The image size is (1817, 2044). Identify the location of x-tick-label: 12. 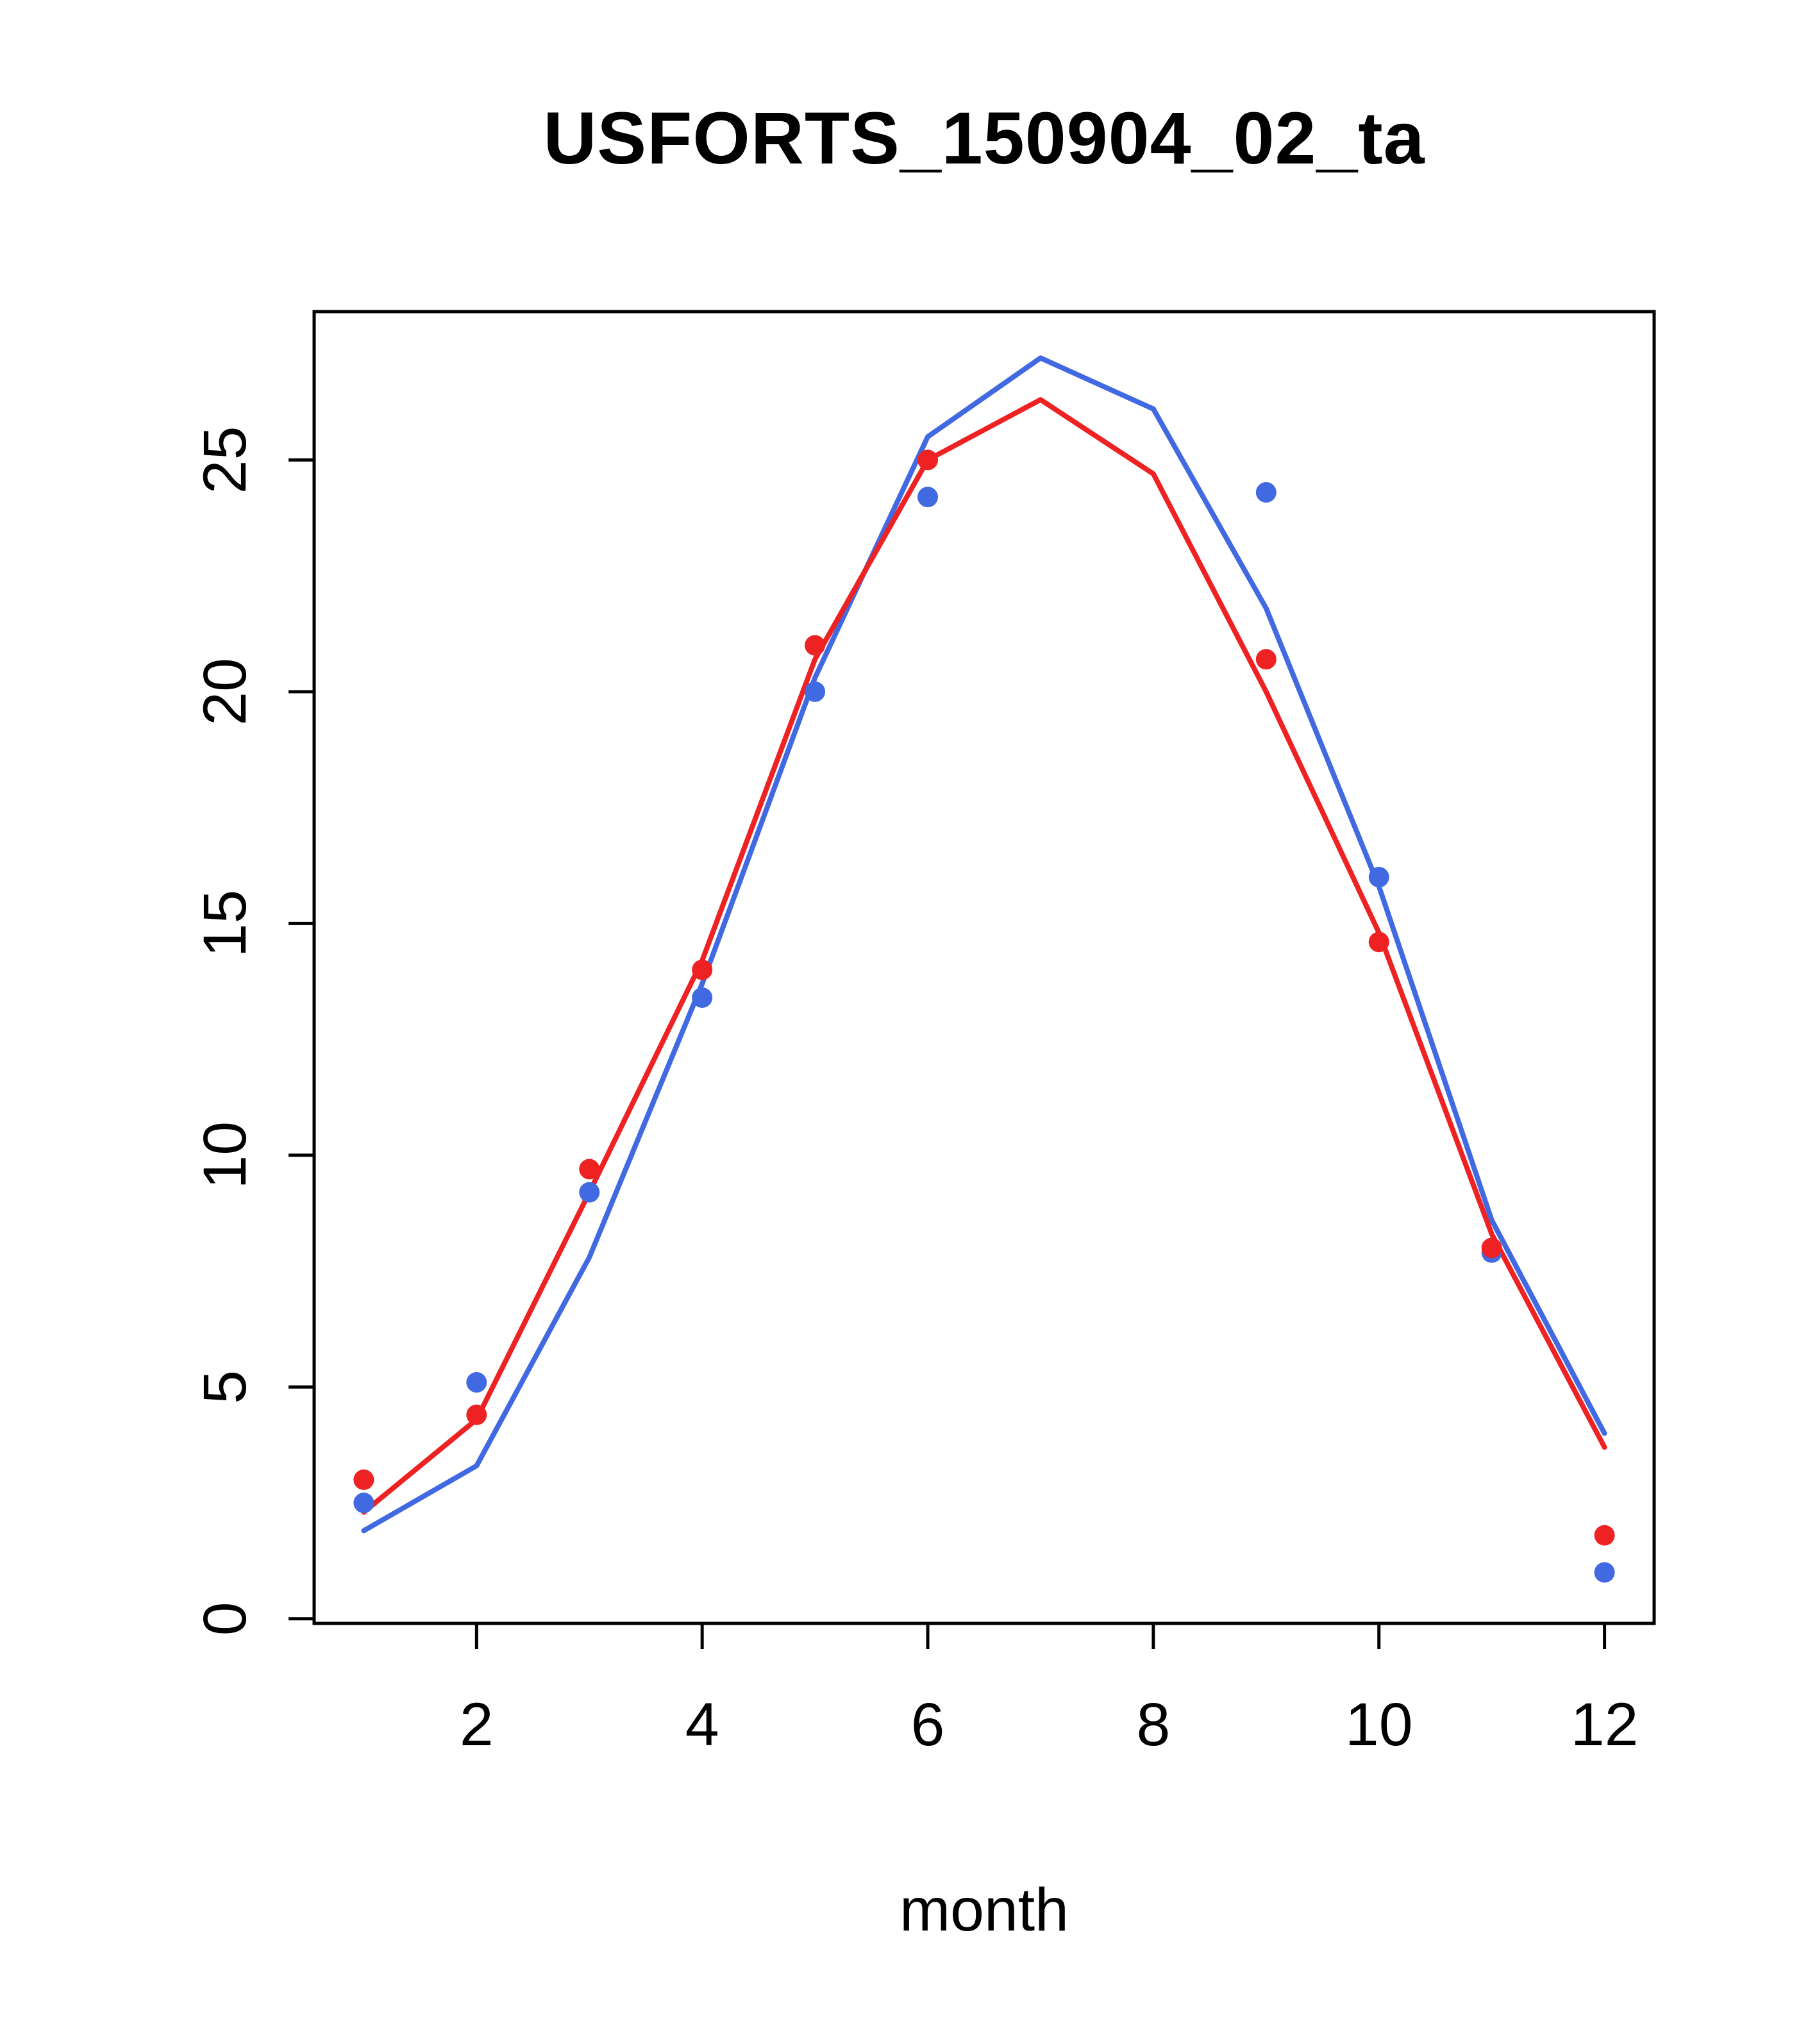
(1605, 1725).